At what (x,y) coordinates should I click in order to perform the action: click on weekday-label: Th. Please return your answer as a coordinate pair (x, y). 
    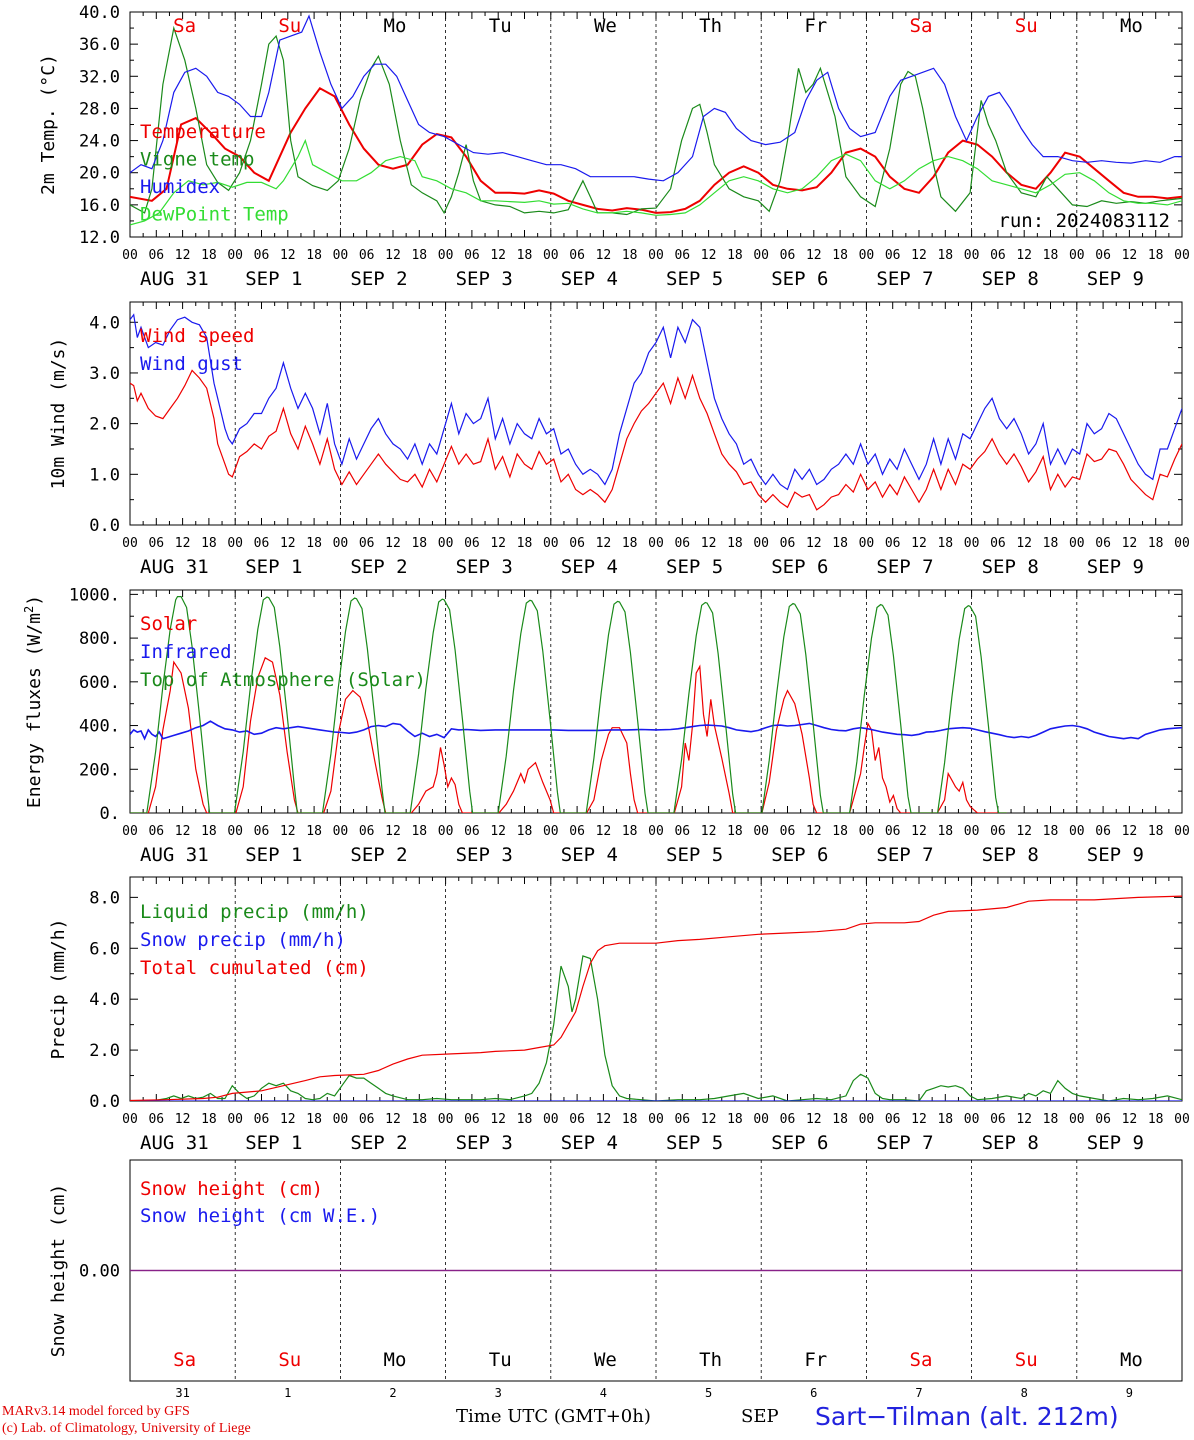
    Looking at the image, I should click on (710, 26).